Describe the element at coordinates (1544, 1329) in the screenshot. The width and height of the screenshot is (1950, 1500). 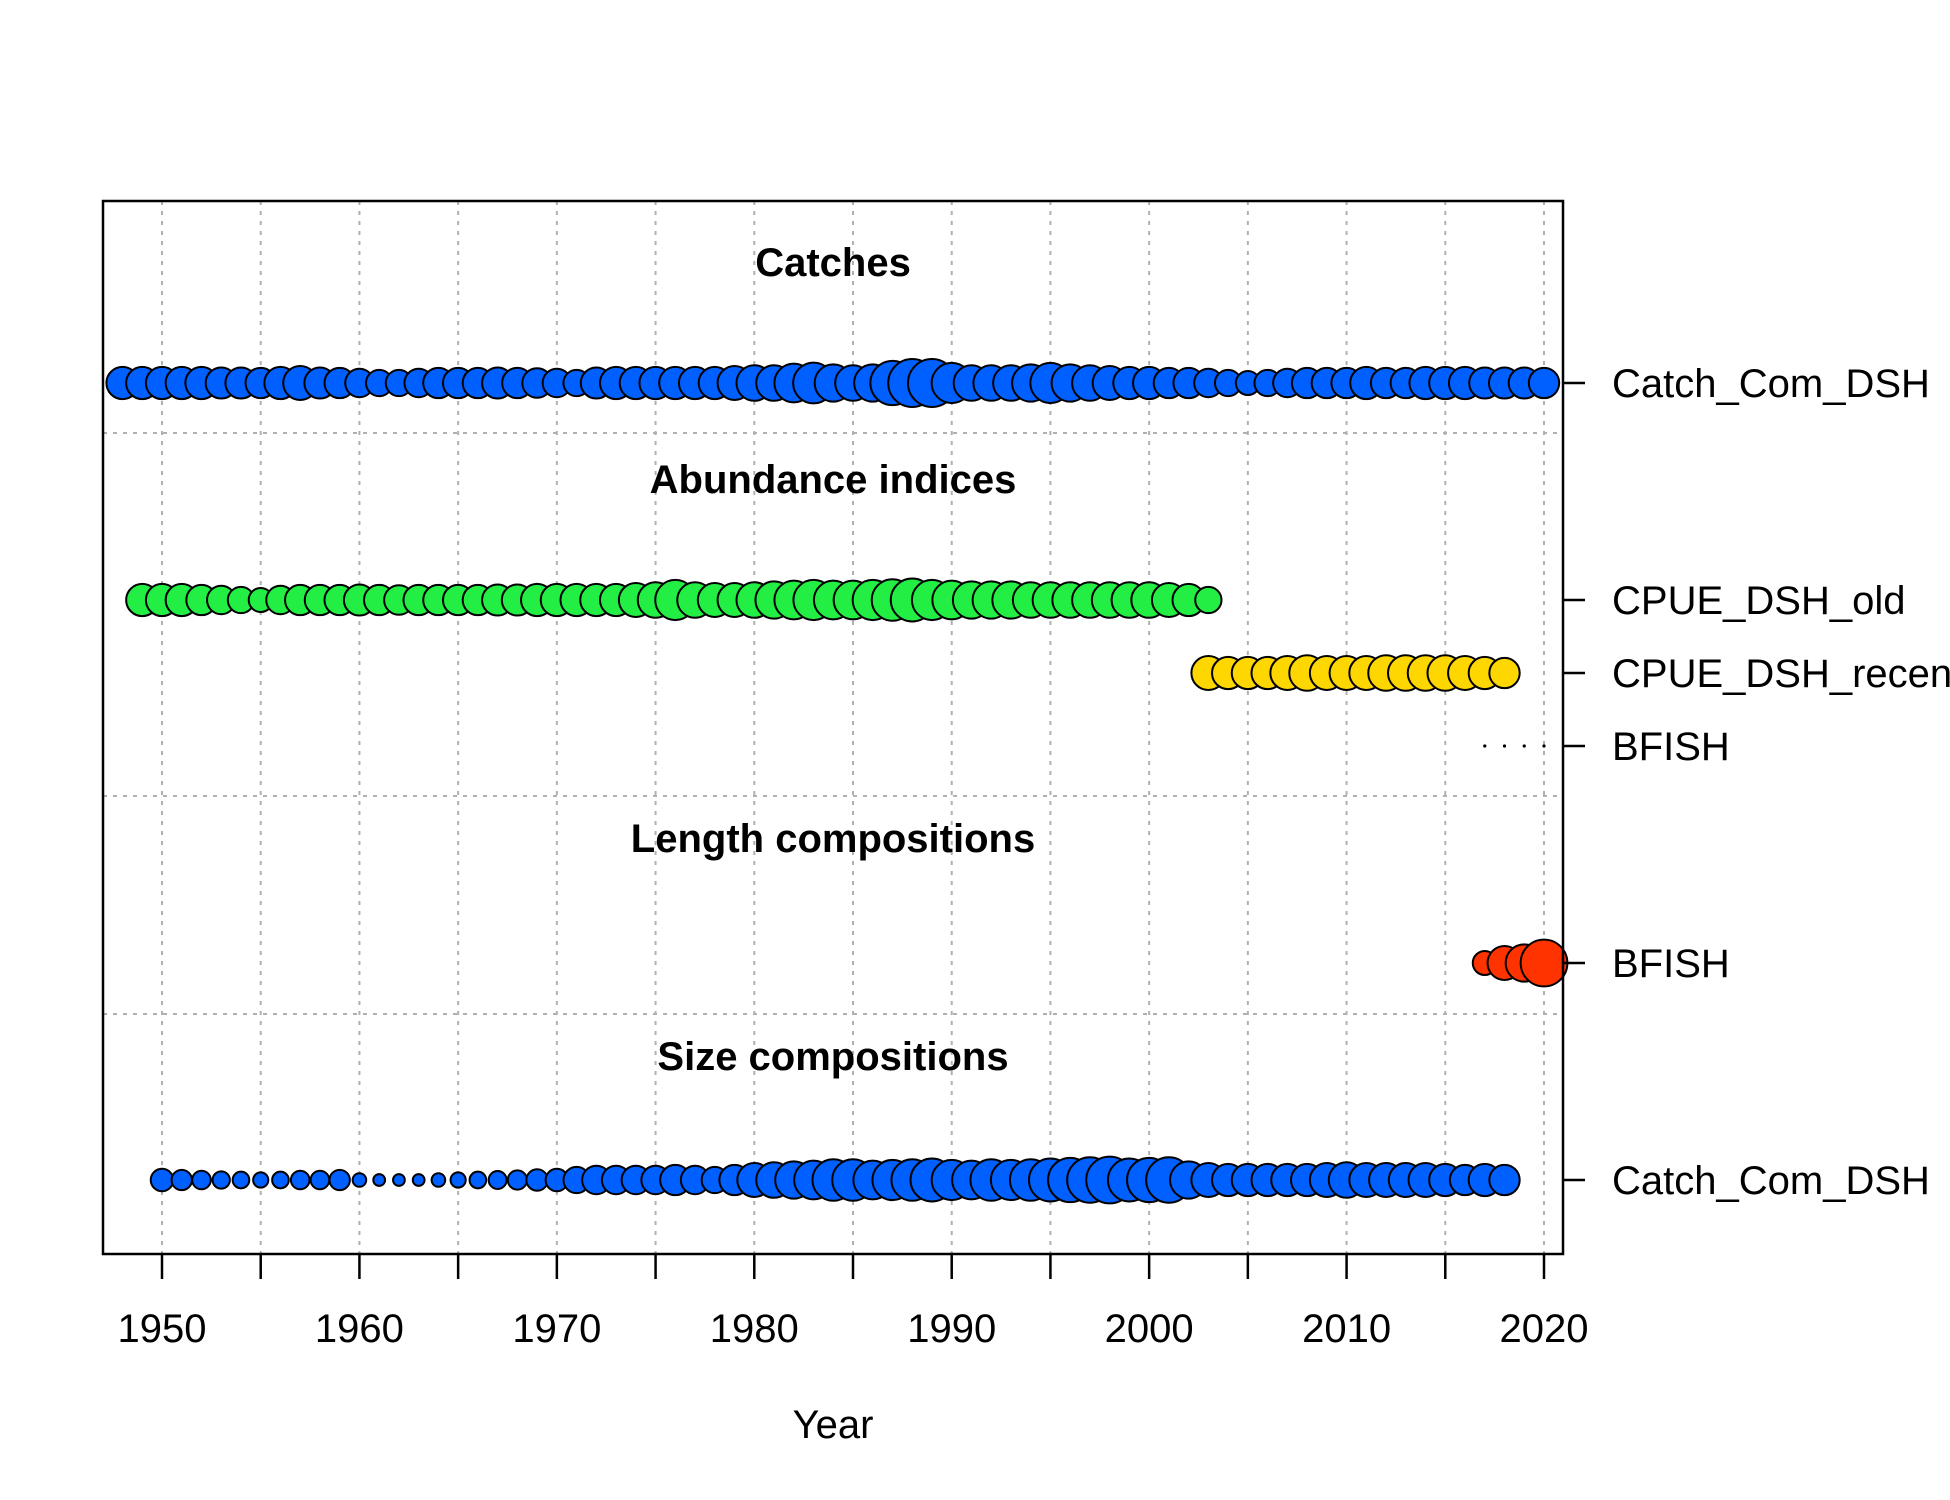
I see `x-tick-label: 2020` at that location.